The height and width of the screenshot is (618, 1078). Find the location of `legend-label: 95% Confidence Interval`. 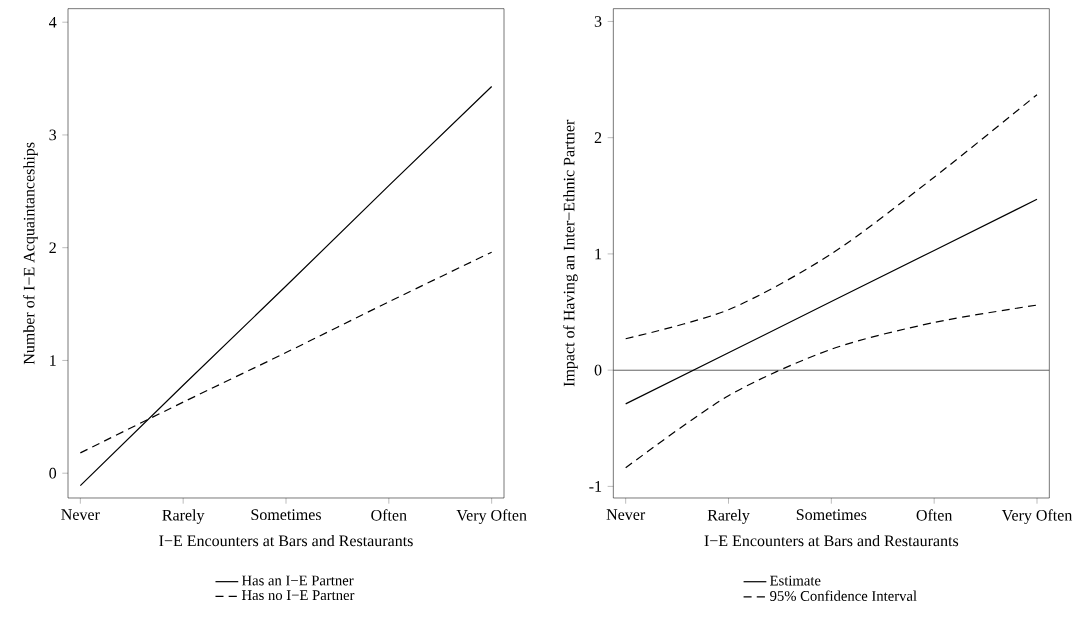

legend-label: 95% Confidence Interval is located at coordinates (843, 595).